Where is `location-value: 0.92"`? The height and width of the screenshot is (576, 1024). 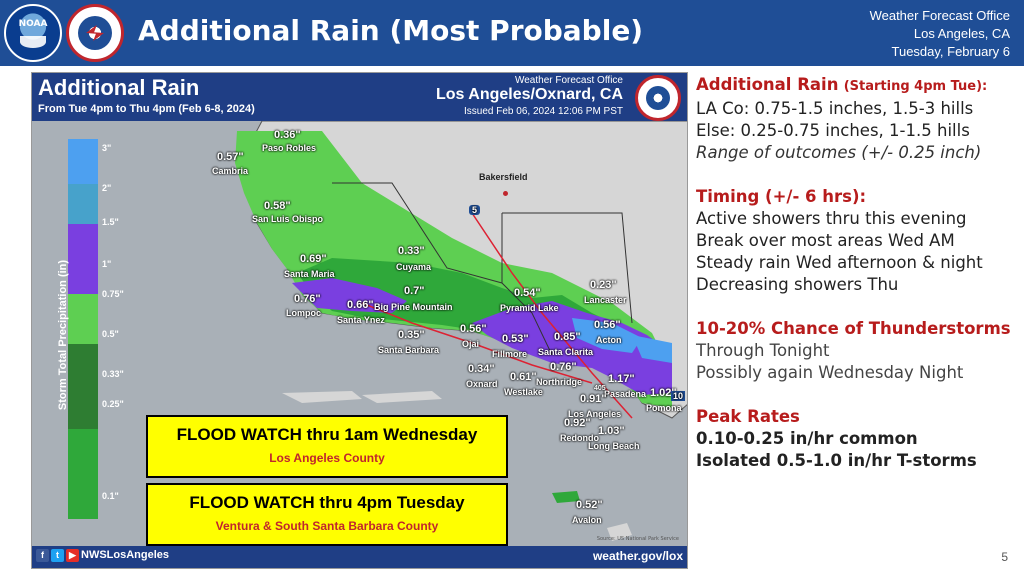
location-value: 0.92" is located at coordinates (577, 423).